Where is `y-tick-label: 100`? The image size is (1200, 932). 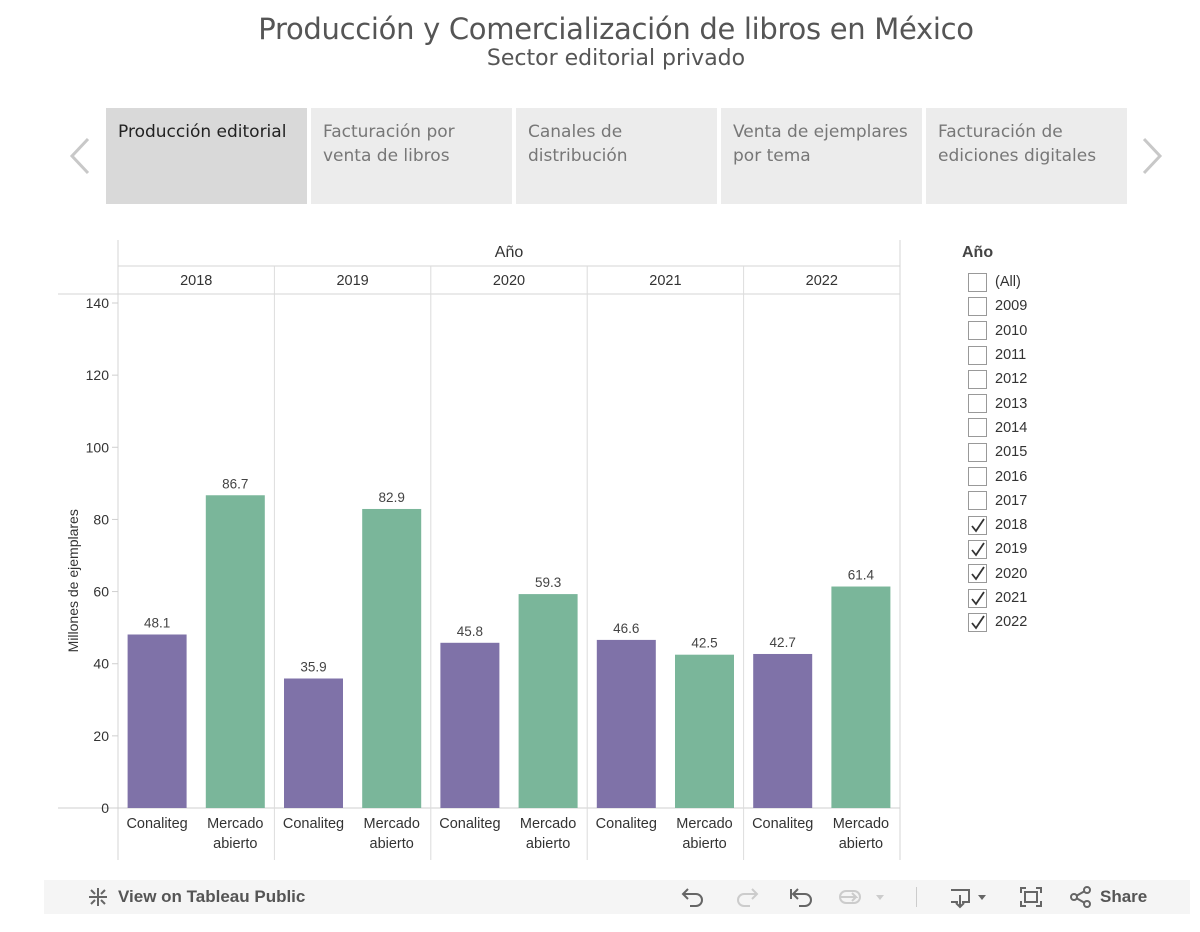 y-tick-label: 100 is located at coordinates (98, 447).